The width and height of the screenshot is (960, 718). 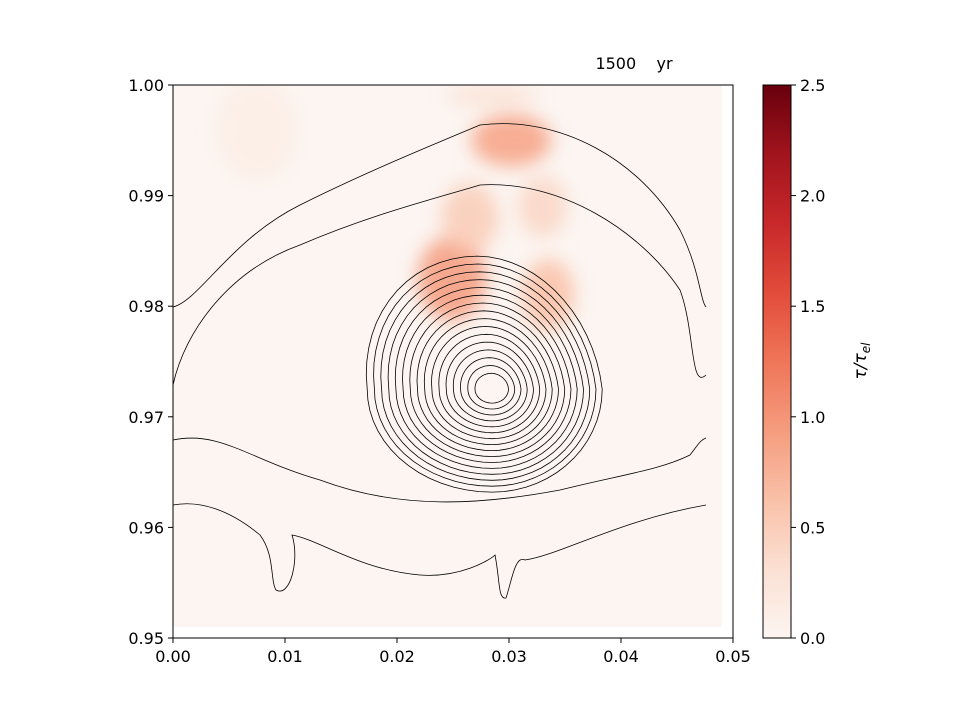 What do you see at coordinates (150, 362) in the screenshot?
I see `y-axis: 0.95 0.96 0.97 0.98 0.99 1.00` at bounding box center [150, 362].